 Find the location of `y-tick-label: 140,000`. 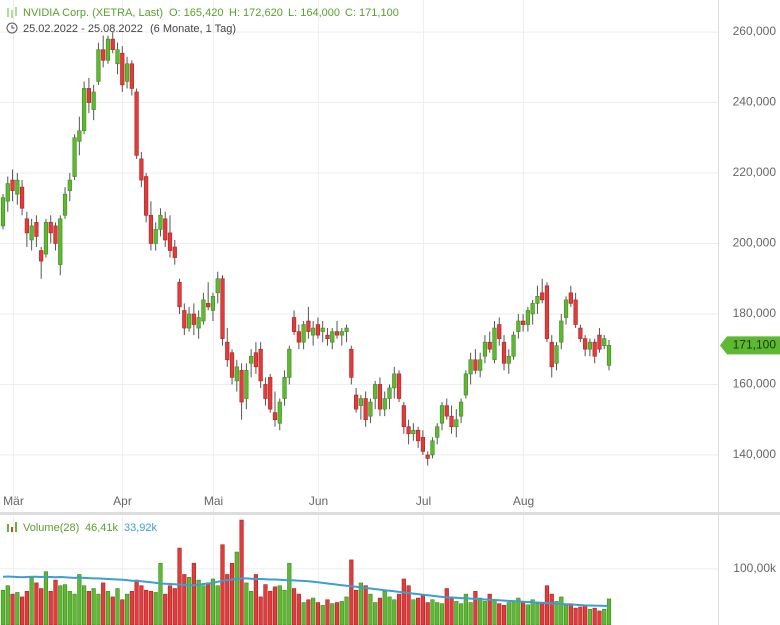

y-tick-label: 140,000 is located at coordinates (755, 454).